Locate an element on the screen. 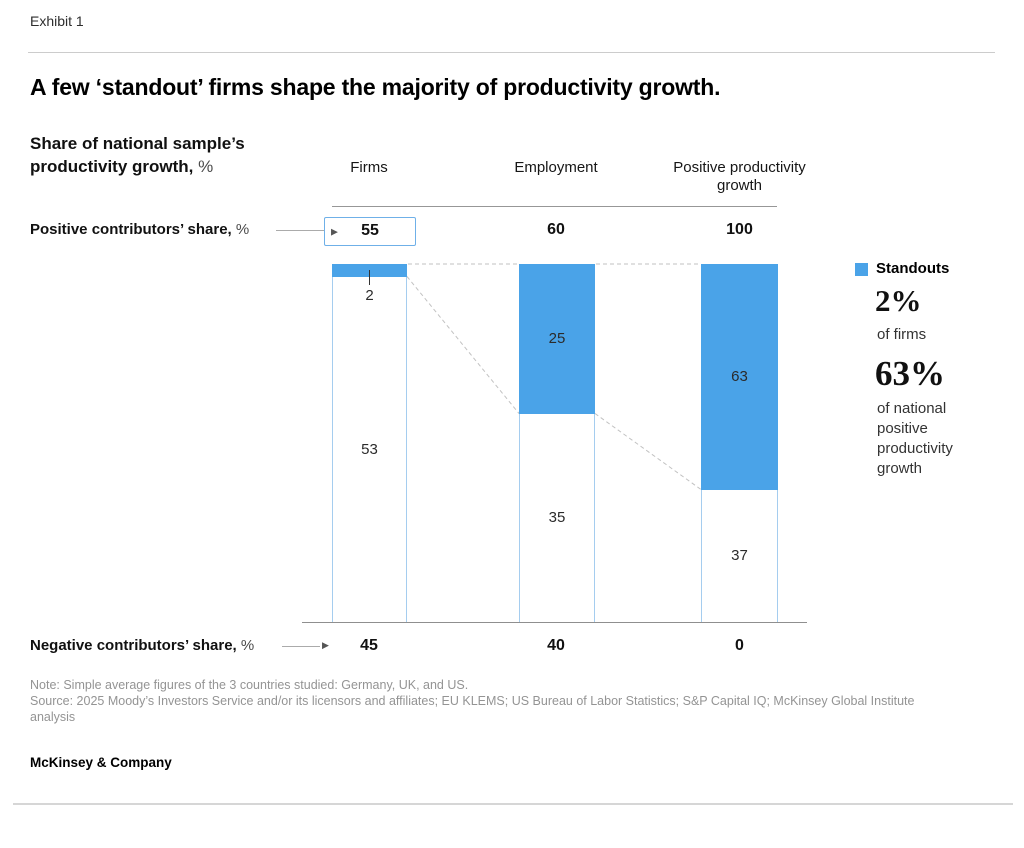 This screenshot has height=848, width=1024. top-divider is located at coordinates (511, 52).